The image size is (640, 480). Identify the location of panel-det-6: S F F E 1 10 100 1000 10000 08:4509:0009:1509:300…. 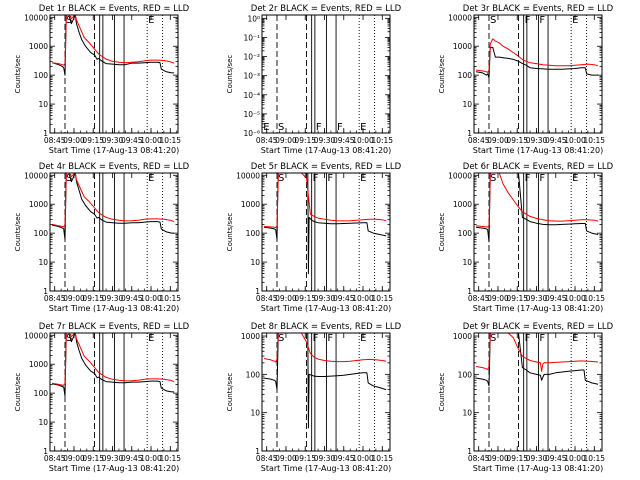
(526, 237).